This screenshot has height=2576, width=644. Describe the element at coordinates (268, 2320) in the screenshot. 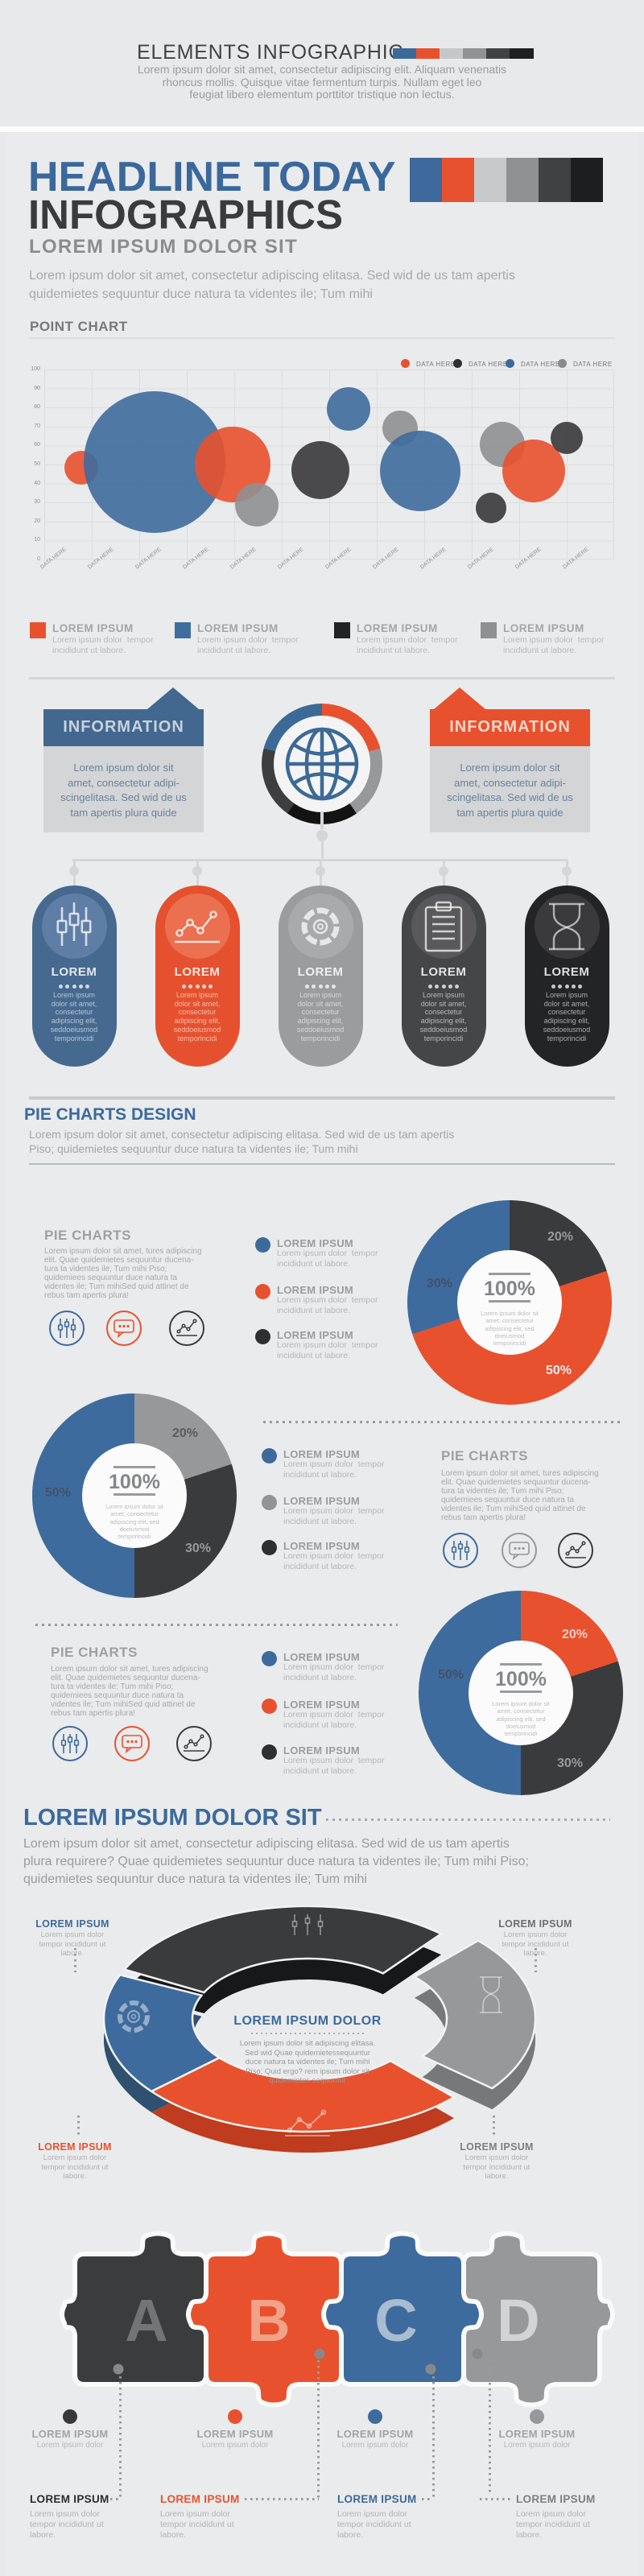

I see `svg-text: B` at that location.